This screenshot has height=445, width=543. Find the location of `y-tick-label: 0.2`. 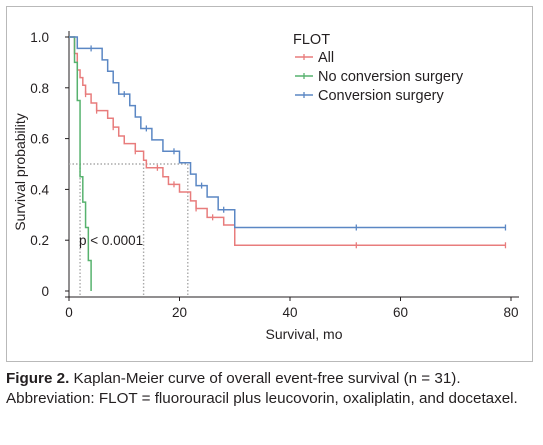

y-tick-label: 0.2 is located at coordinates (39, 240).